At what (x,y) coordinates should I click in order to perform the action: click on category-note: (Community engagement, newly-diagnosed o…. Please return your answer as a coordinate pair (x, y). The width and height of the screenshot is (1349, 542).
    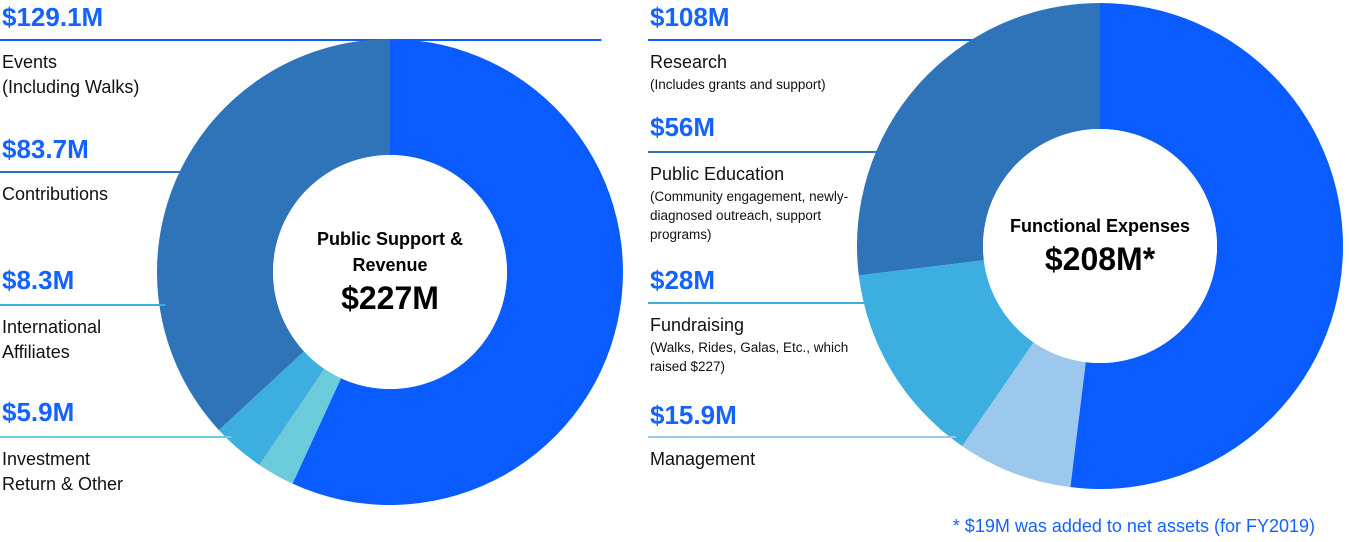
    Looking at the image, I should click on (749, 215).